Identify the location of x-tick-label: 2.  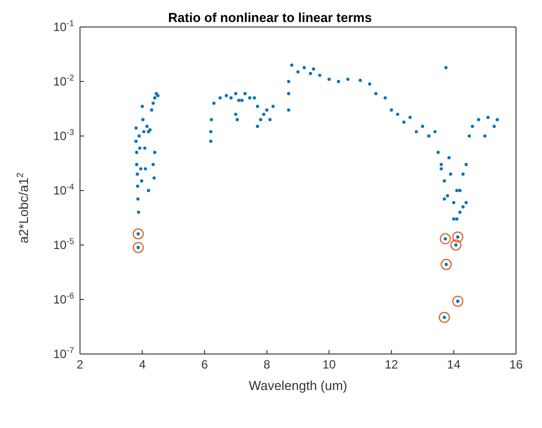
(80, 365).